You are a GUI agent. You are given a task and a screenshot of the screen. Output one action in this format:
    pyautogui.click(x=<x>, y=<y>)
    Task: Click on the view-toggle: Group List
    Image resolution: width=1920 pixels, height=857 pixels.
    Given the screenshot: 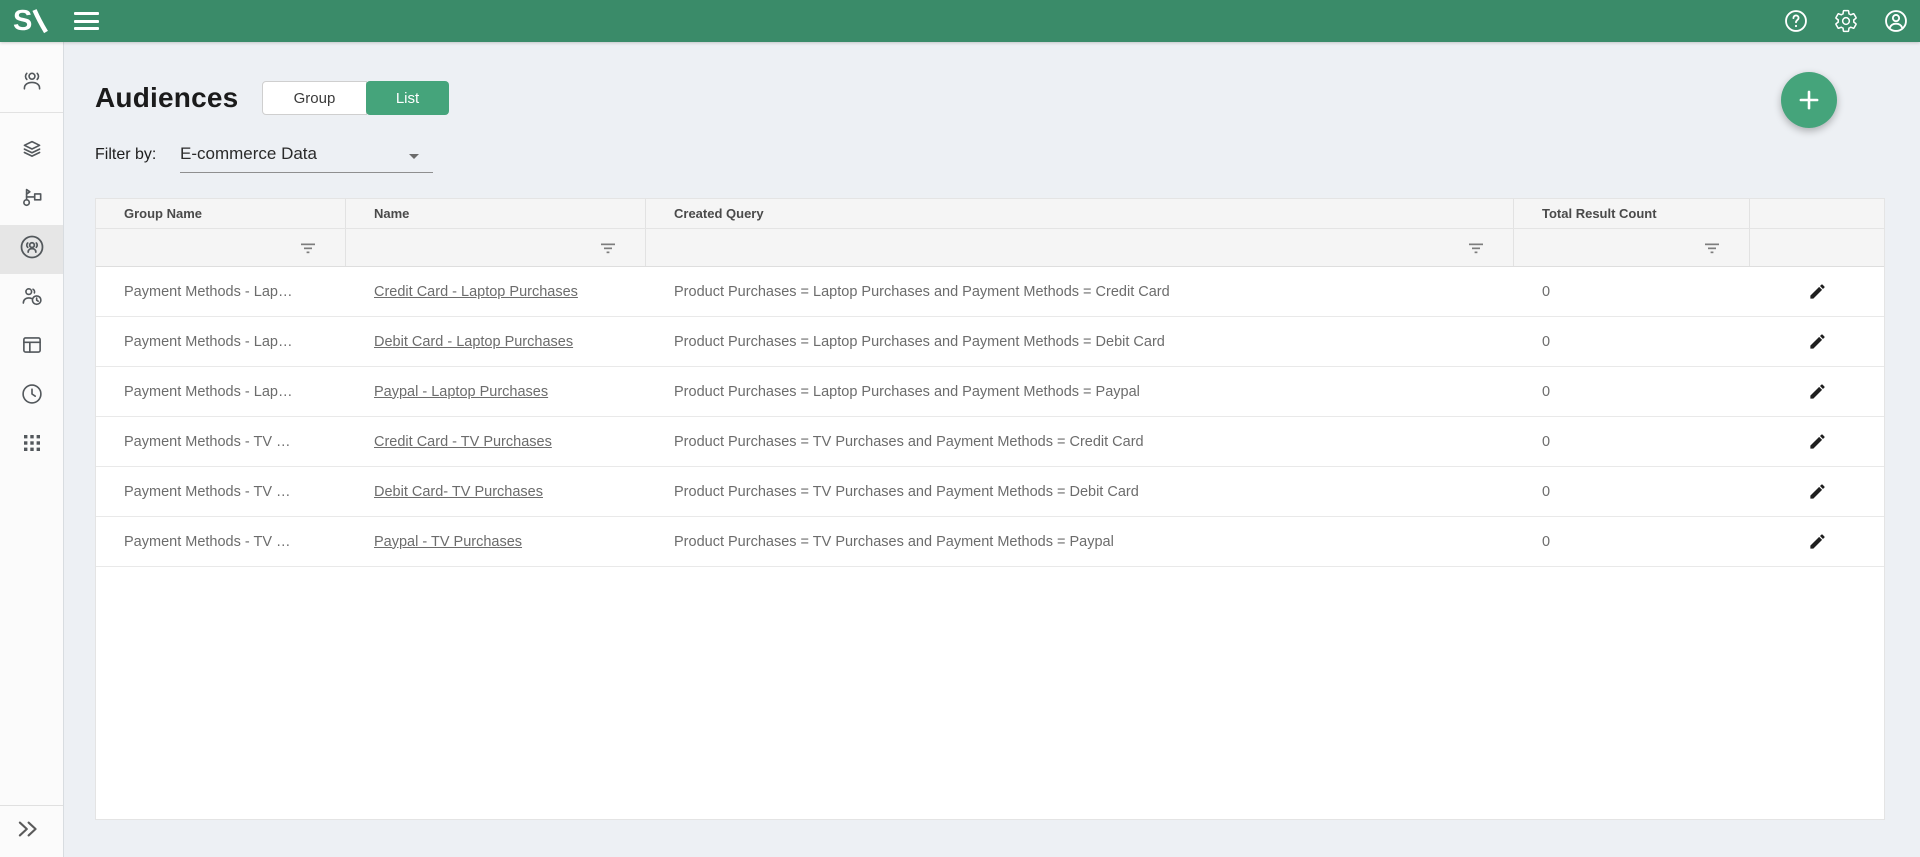 What is the action you would take?
    pyautogui.click(x=355, y=98)
    